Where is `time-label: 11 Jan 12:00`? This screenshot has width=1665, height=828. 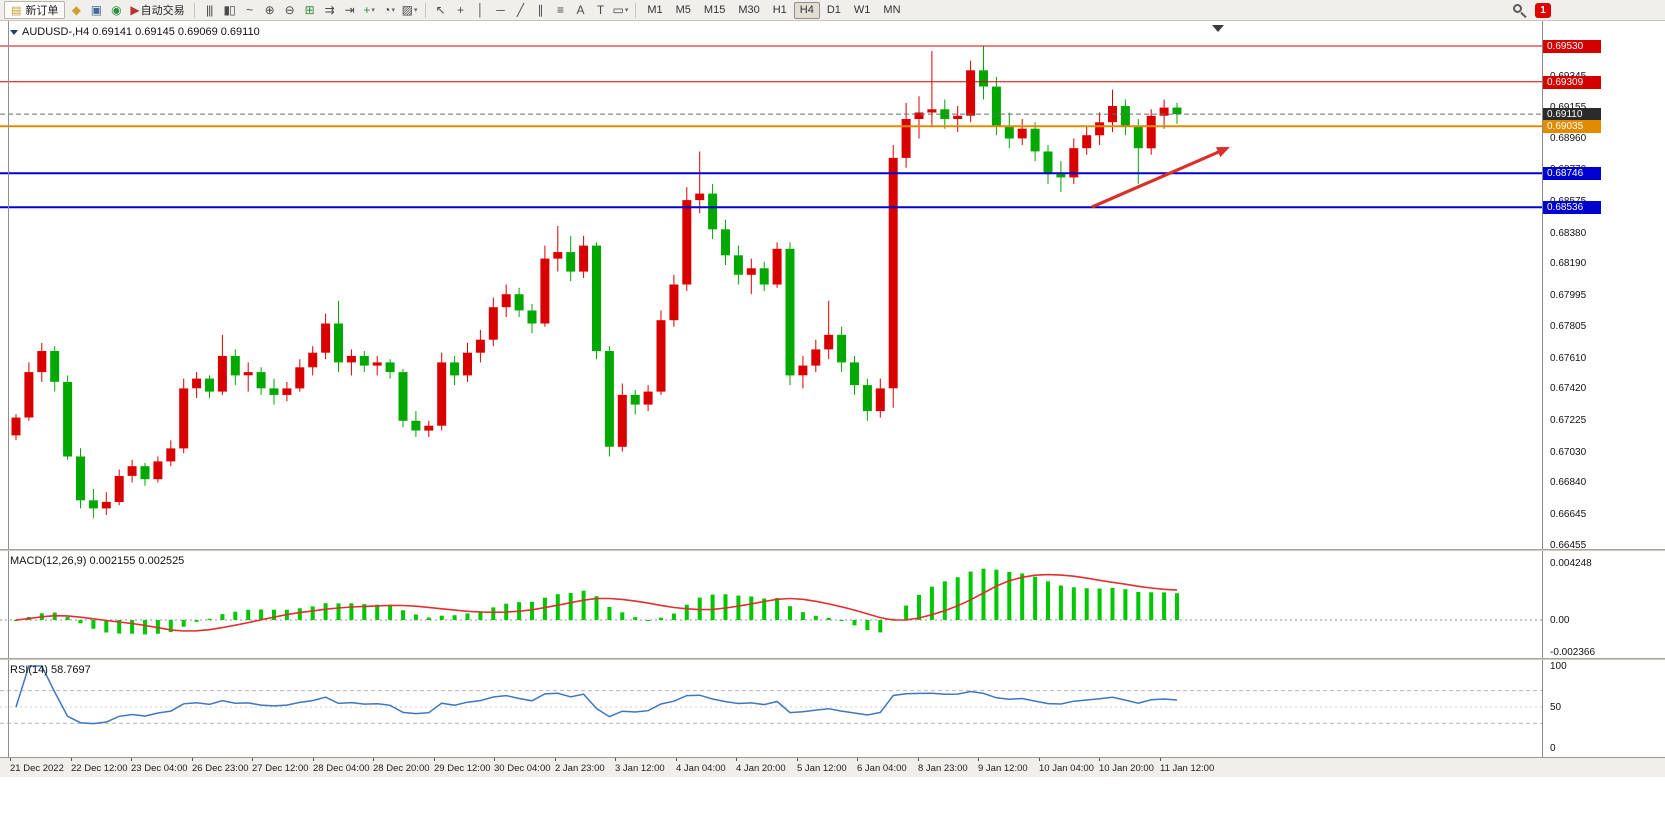 time-label: 11 Jan 12:00 is located at coordinates (1187, 768).